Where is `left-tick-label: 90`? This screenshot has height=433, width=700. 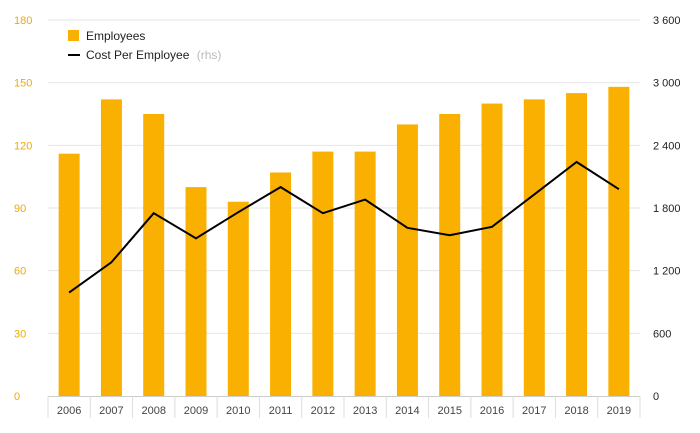 left-tick-label: 90 is located at coordinates (20, 209).